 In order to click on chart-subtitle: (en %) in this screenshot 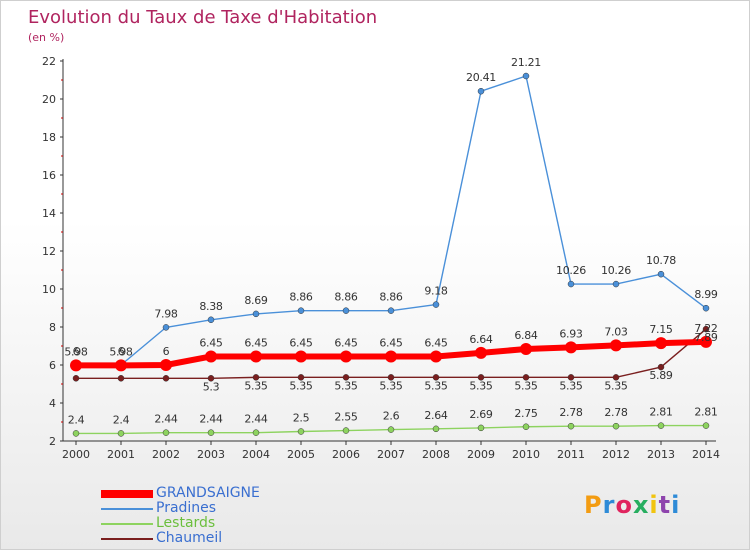, I will do `click(46, 37)`.